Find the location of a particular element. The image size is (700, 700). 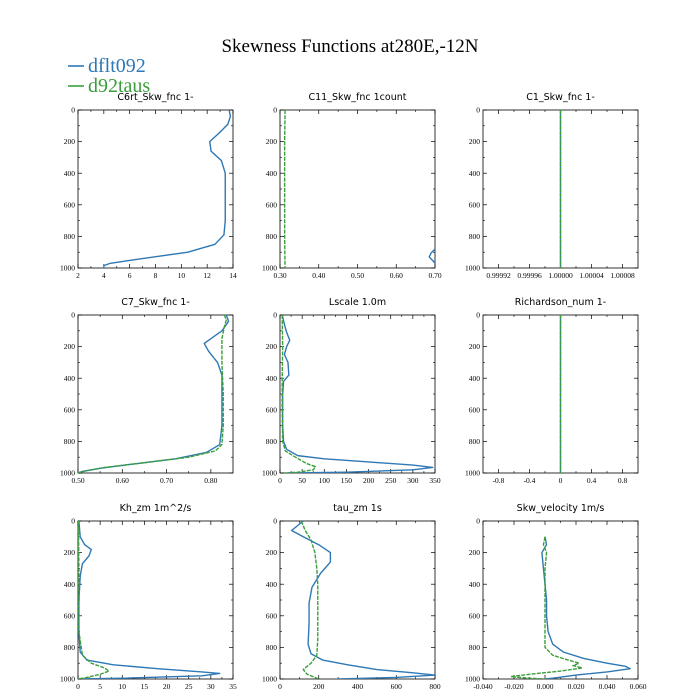

x-tick-label: -0.040 is located at coordinates (483, 686).